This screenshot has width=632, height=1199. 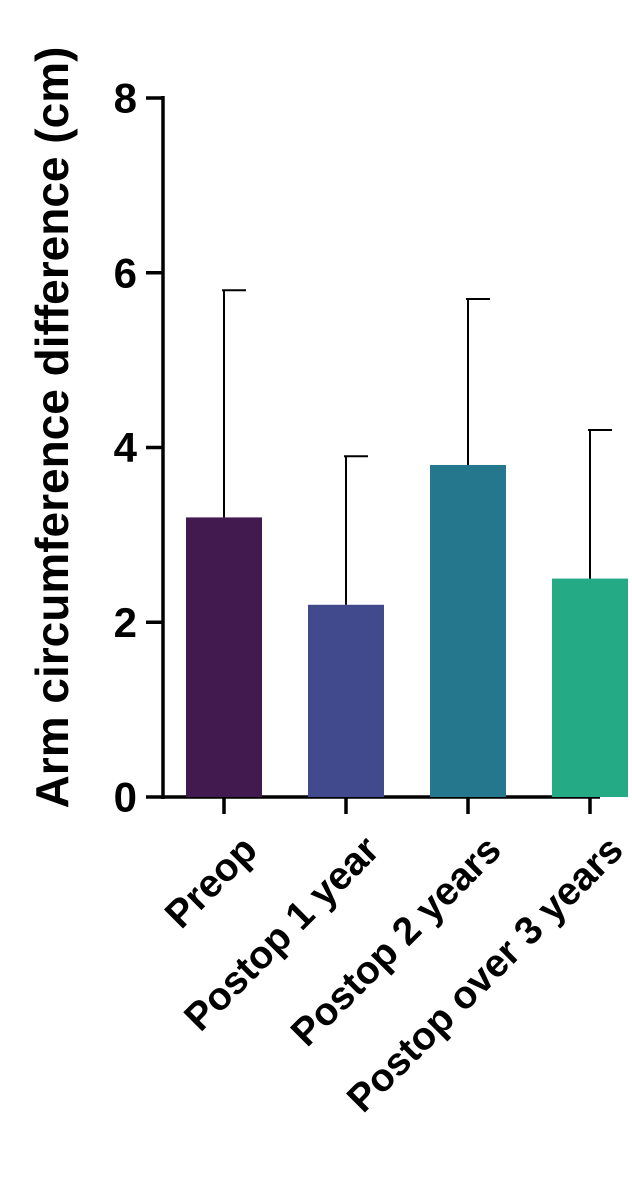 I want to click on y-ticks: 0 2 4 6 8, so click(x=138, y=448).